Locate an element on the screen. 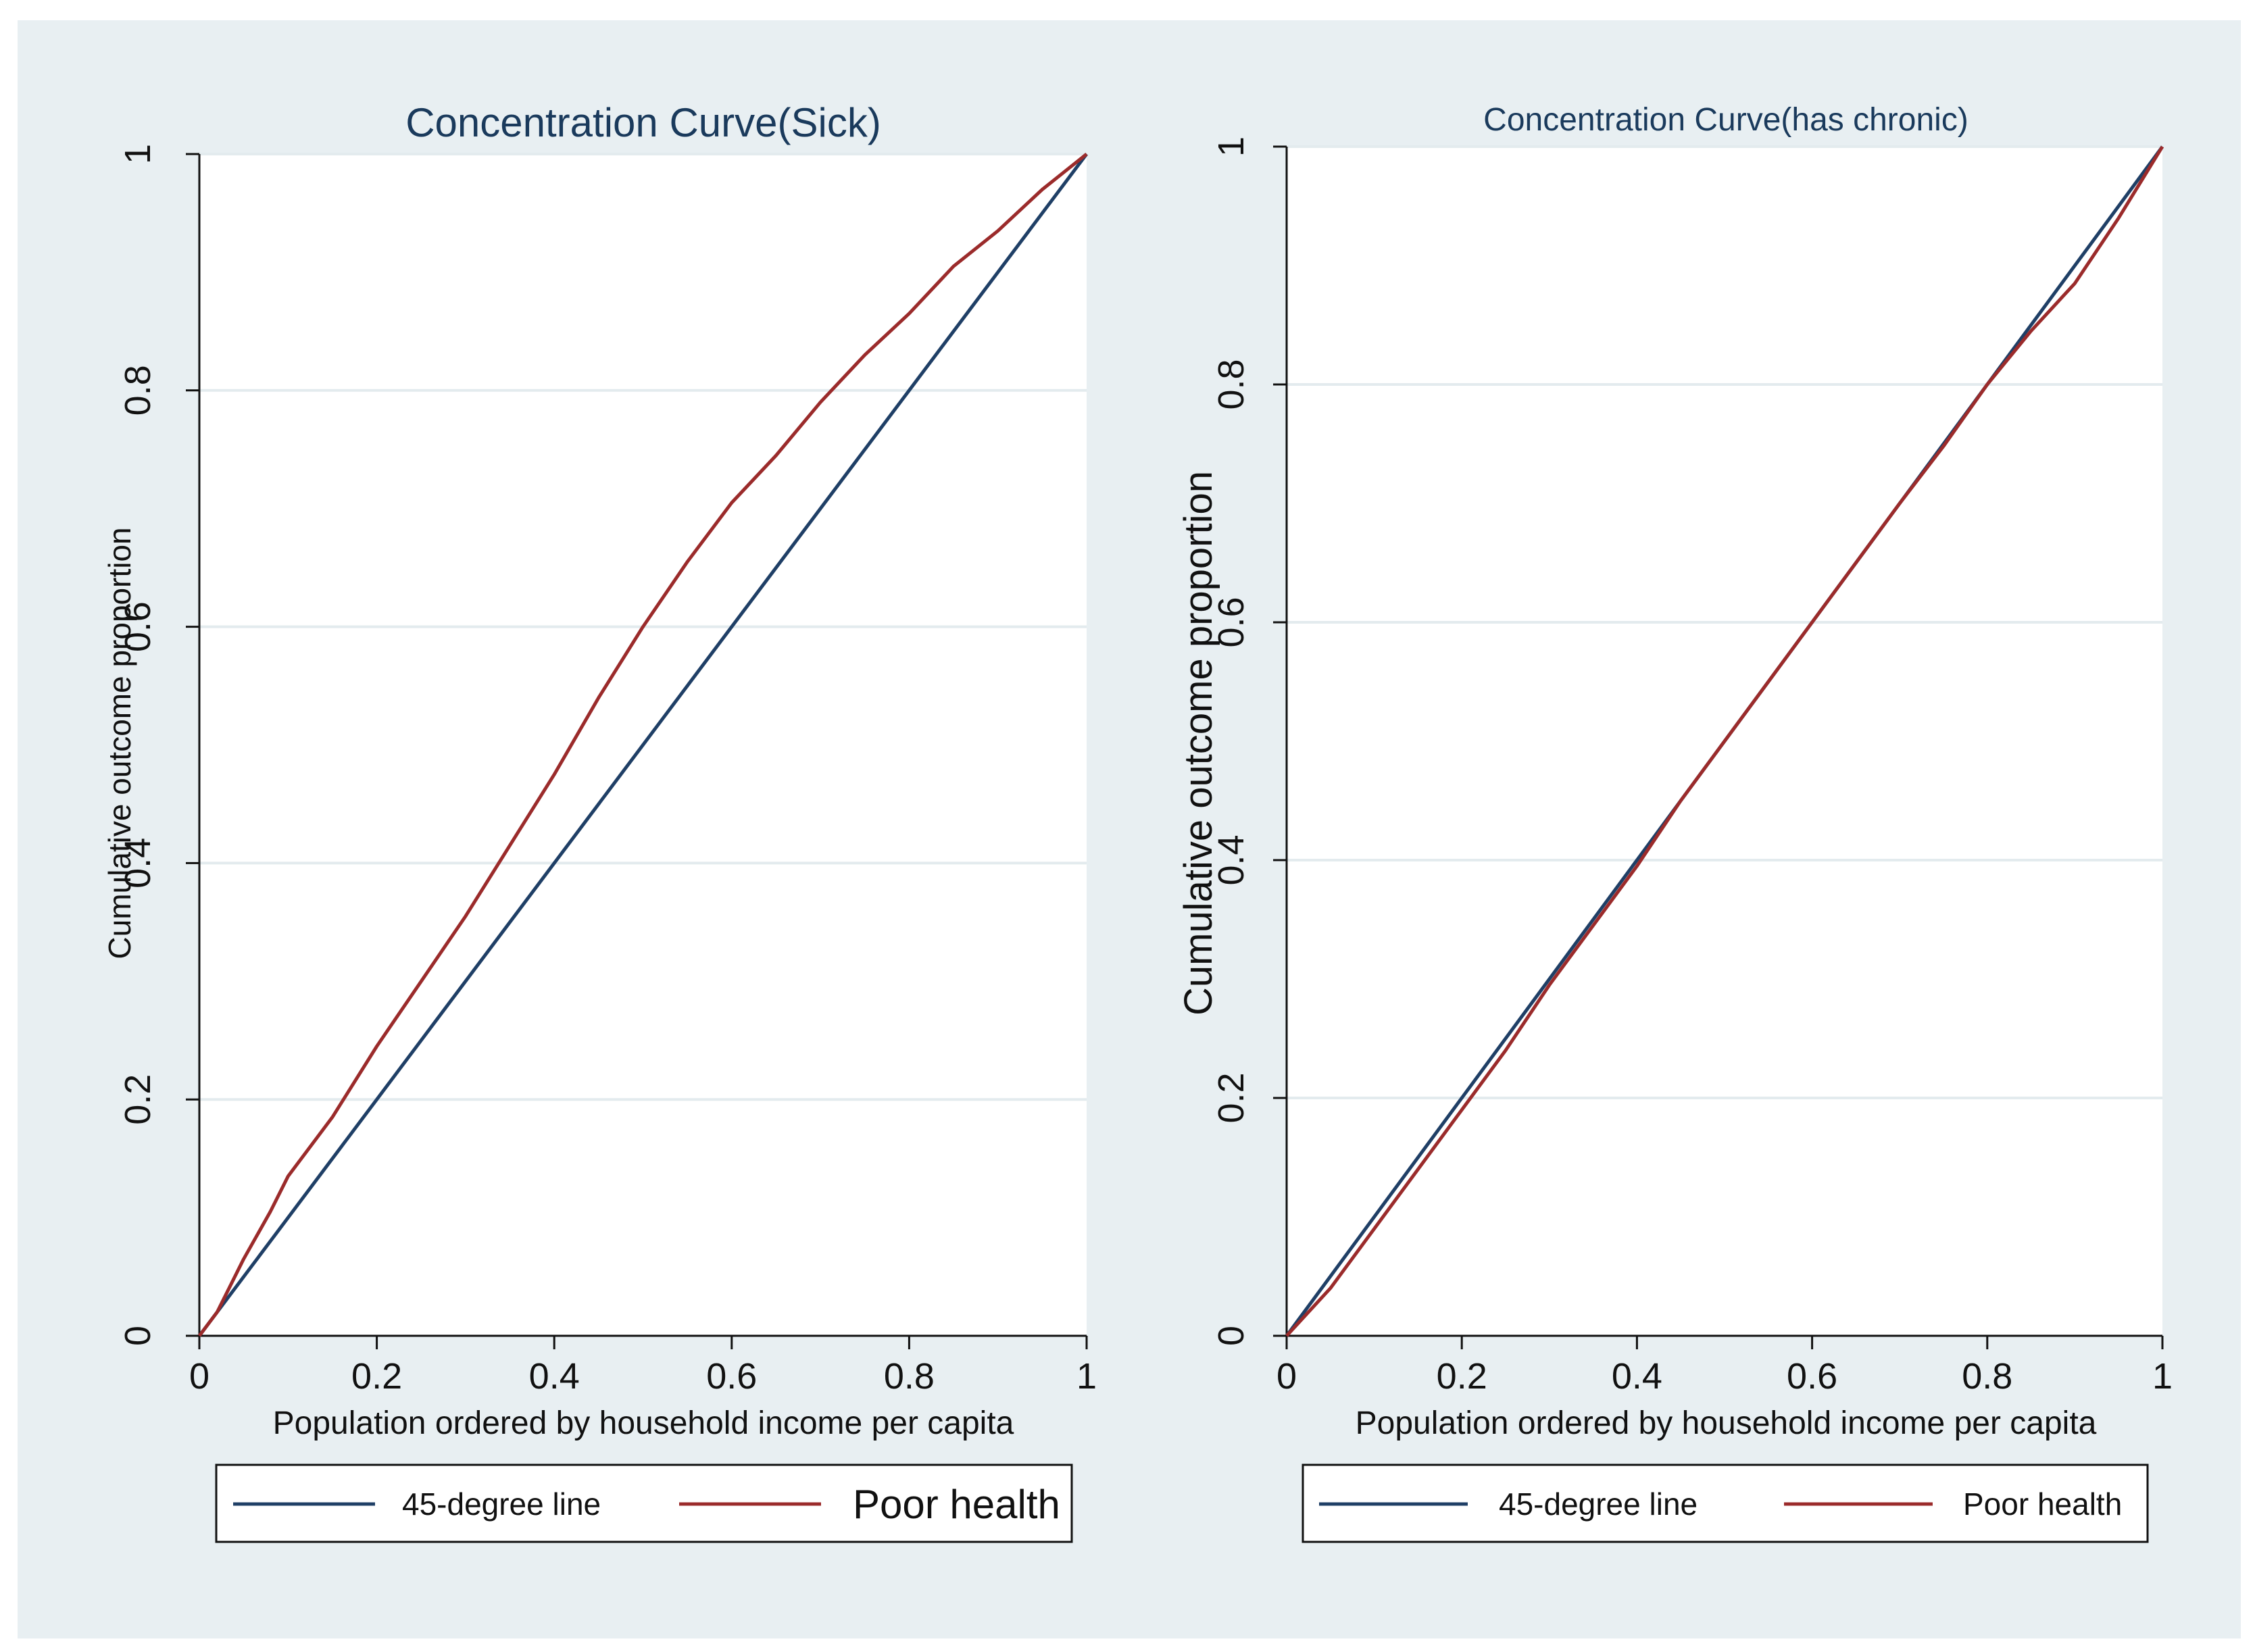 This screenshot has width=2255, height=1652. chart-title: Concentration Curve(has chronic) is located at coordinates (1725, 120).